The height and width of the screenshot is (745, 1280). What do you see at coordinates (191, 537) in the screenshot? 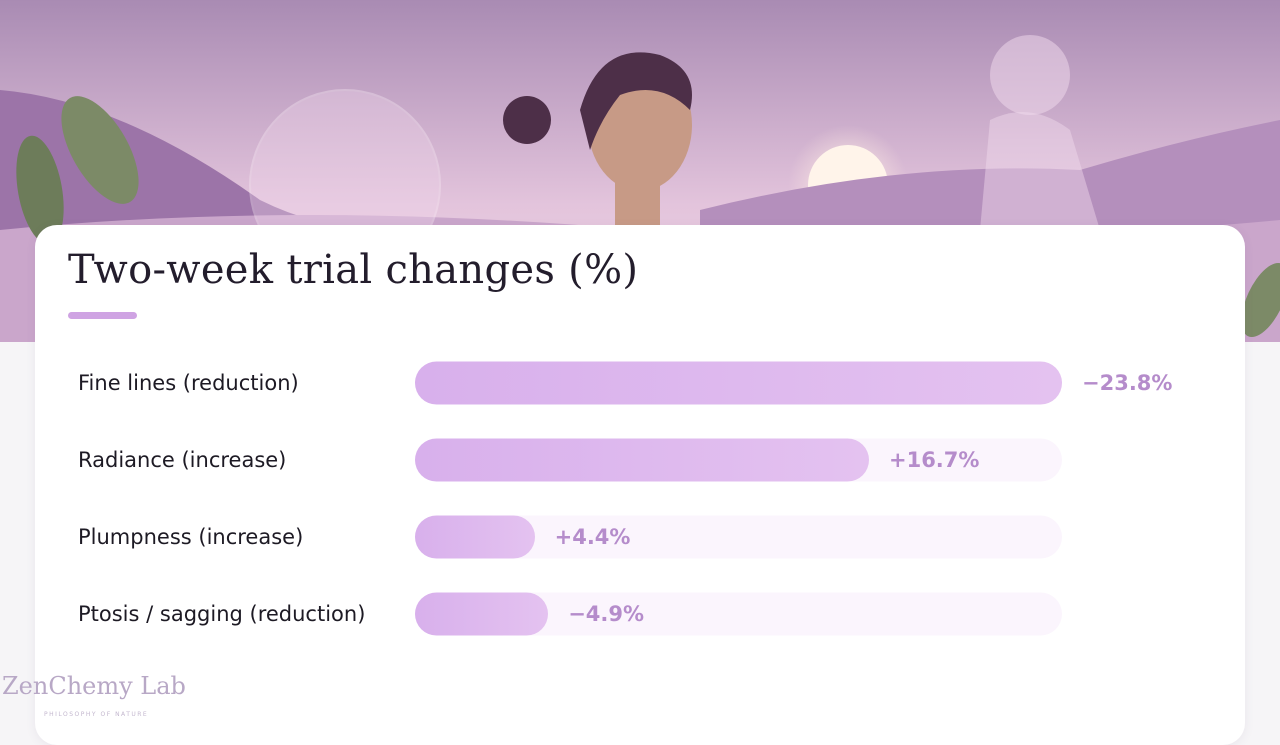
I see `category-label: Plumpness (increase)` at bounding box center [191, 537].